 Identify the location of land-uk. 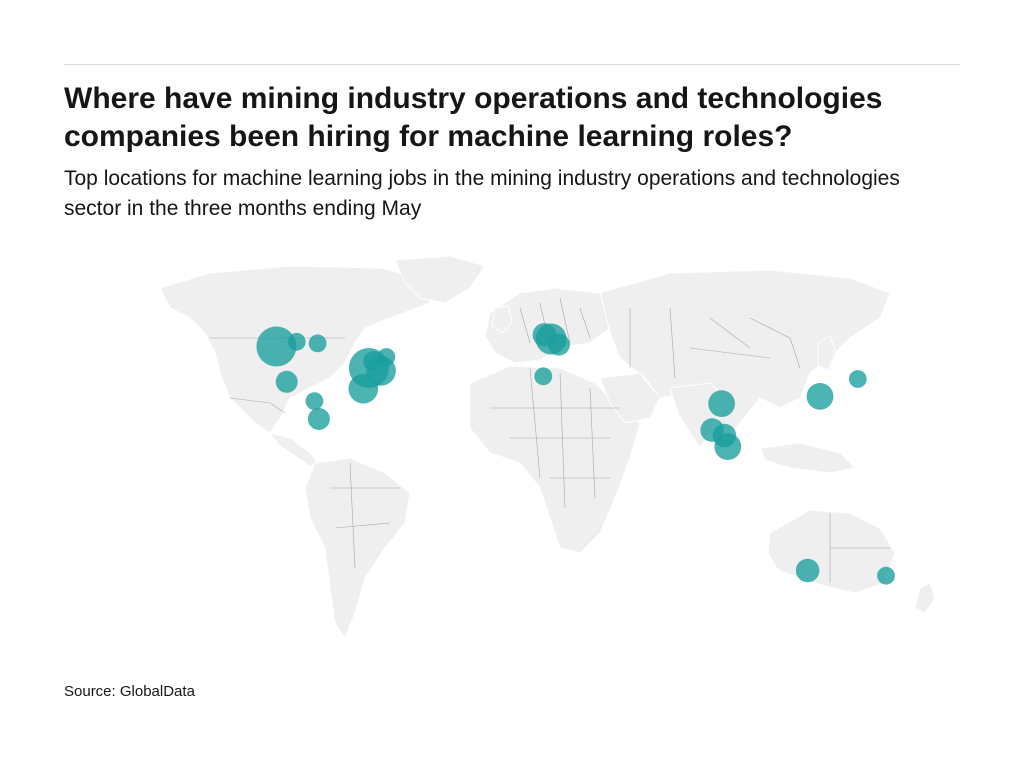
(502, 319).